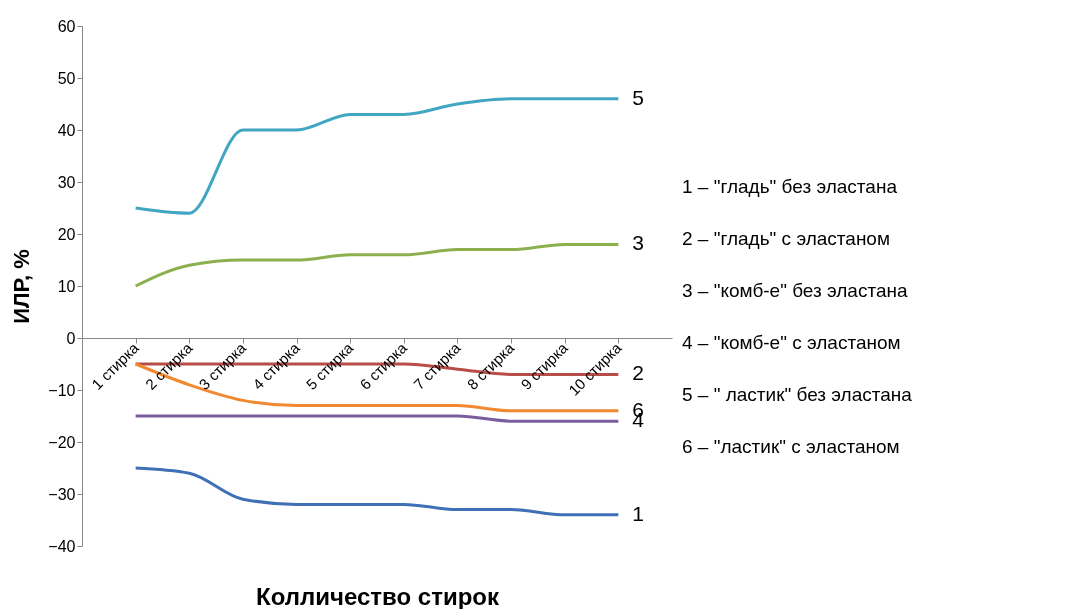  I want to click on y-tick-label: 30, so click(66, 182).